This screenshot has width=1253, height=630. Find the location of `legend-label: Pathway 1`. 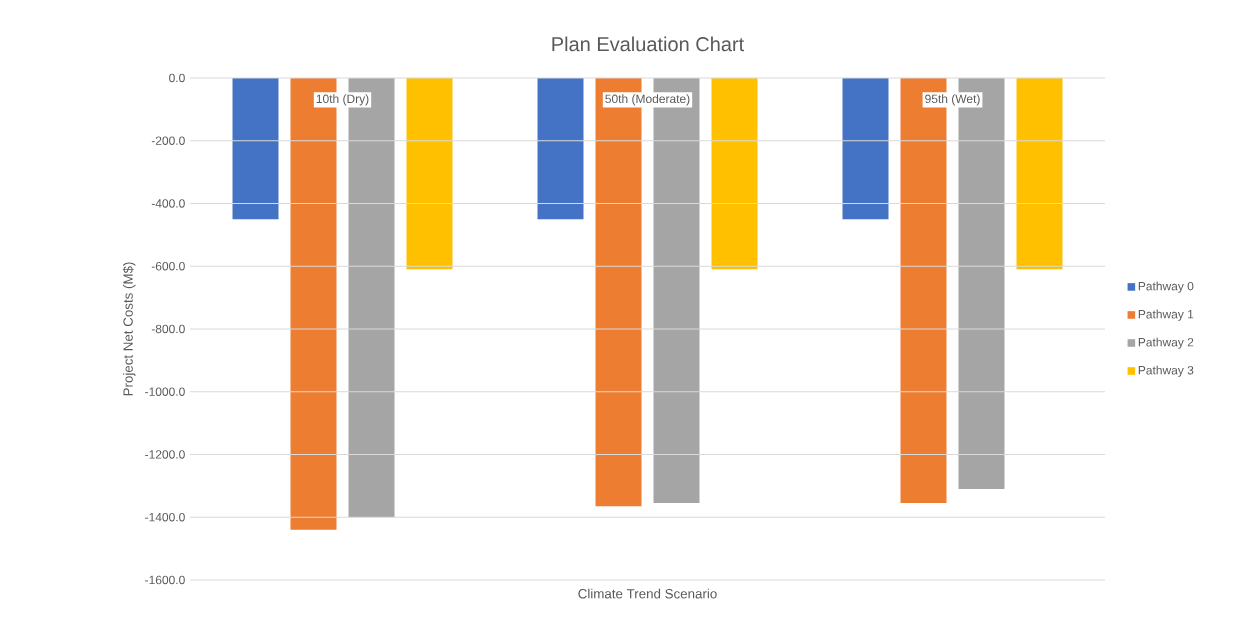

legend-label: Pathway 1 is located at coordinates (1166, 315).